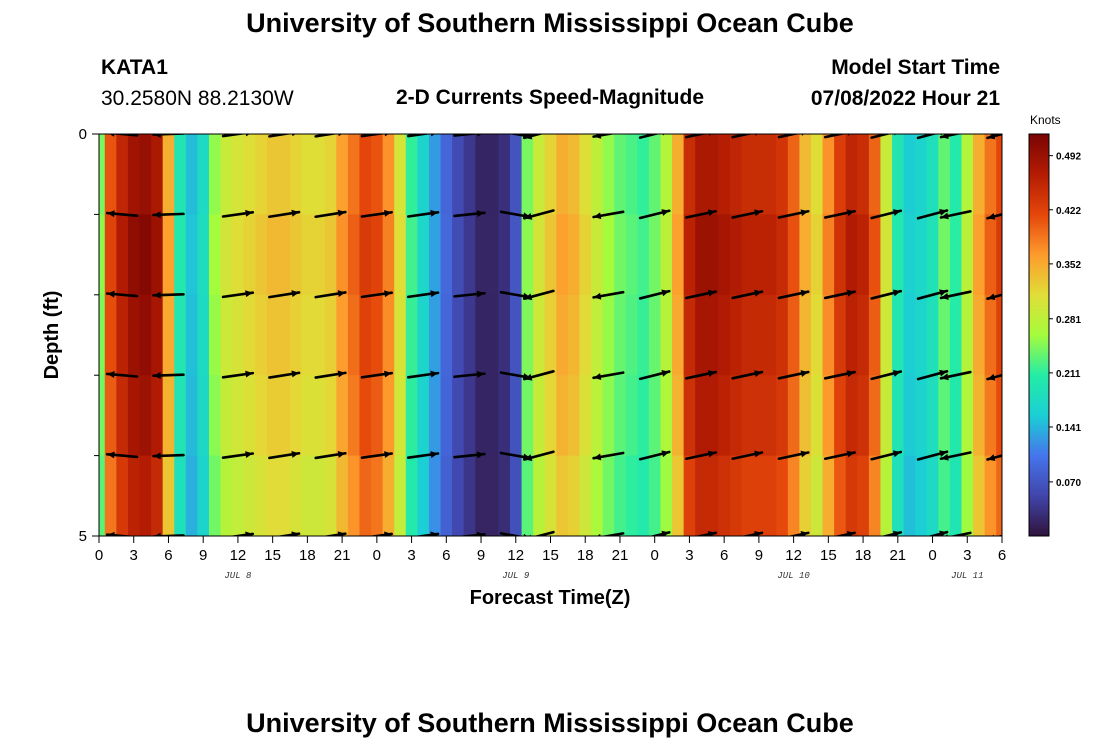 Image resolution: width=1100 pixels, height=750 pixels. Describe the element at coordinates (1068, 374) in the screenshot. I see `colorbar-tick-label: 0.211` at that location.